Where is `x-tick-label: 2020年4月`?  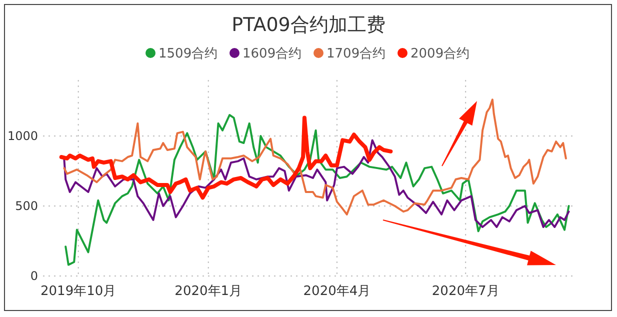
x-tick-label: 2020年4月 is located at coordinates (337, 291).